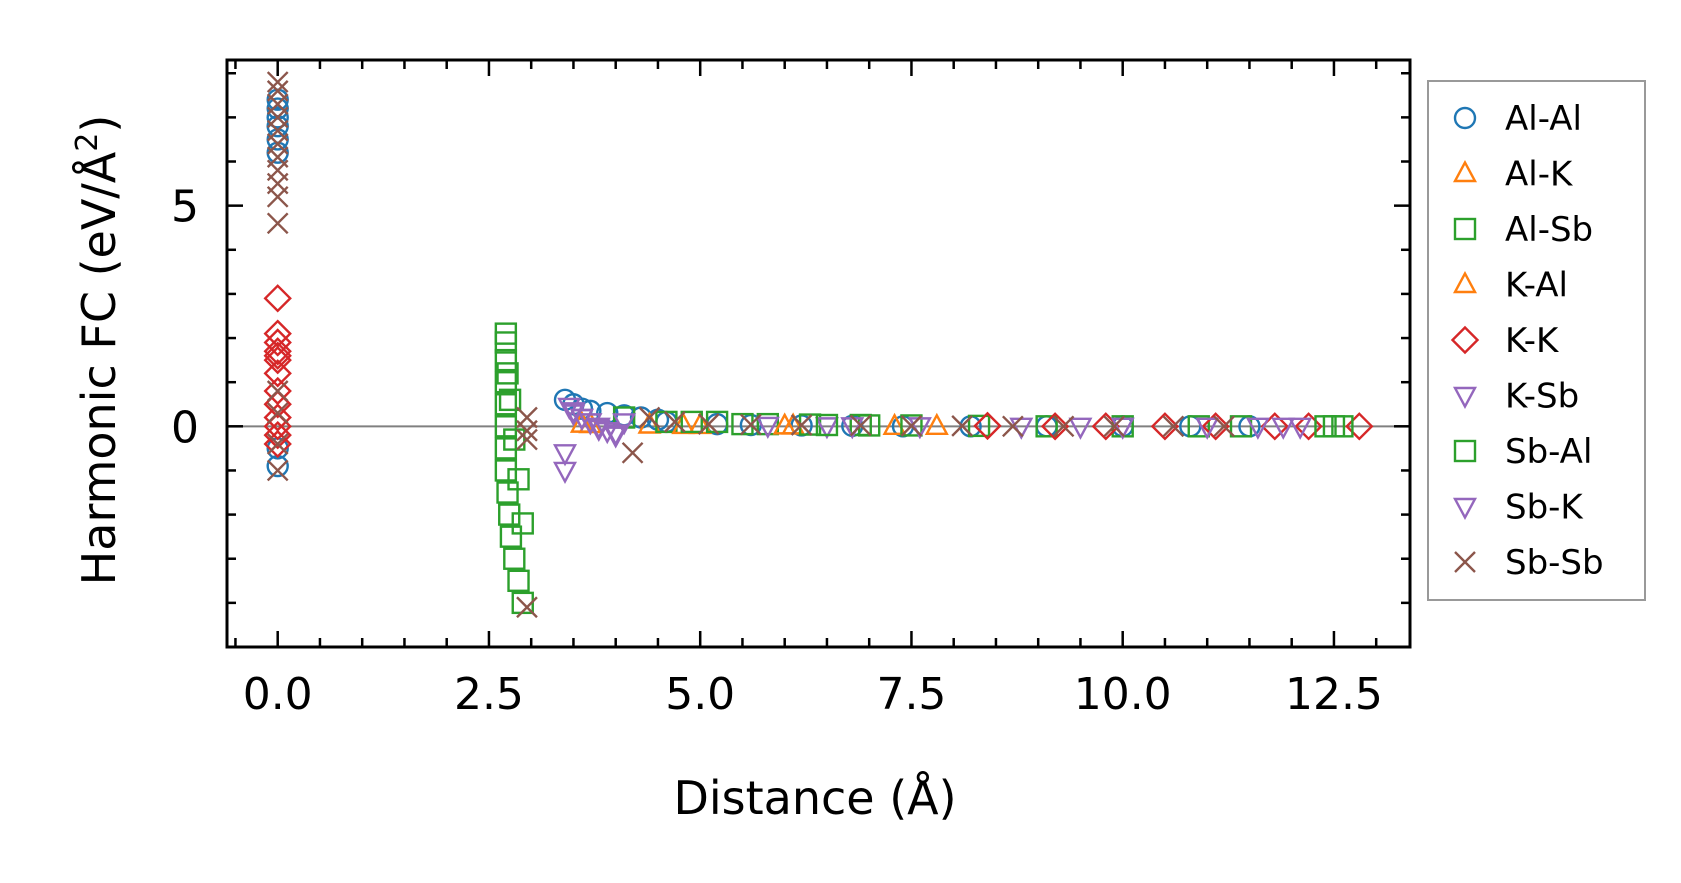 The height and width of the screenshot is (883, 1681). I want to click on legend-label: Al-Sb, so click(1549, 230).